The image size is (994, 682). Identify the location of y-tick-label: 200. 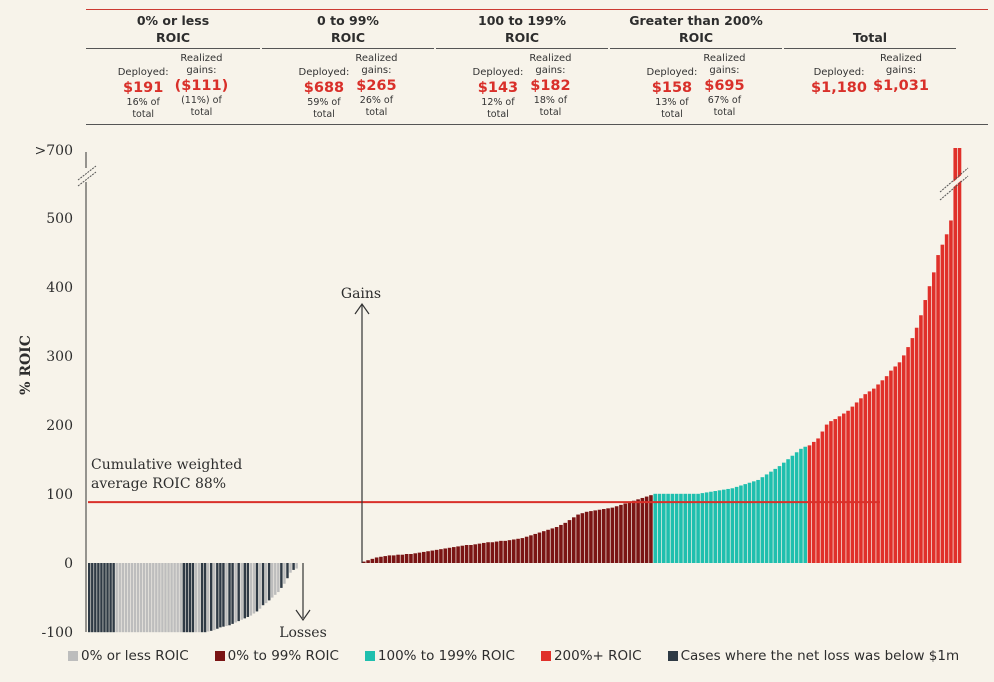
(59, 426).